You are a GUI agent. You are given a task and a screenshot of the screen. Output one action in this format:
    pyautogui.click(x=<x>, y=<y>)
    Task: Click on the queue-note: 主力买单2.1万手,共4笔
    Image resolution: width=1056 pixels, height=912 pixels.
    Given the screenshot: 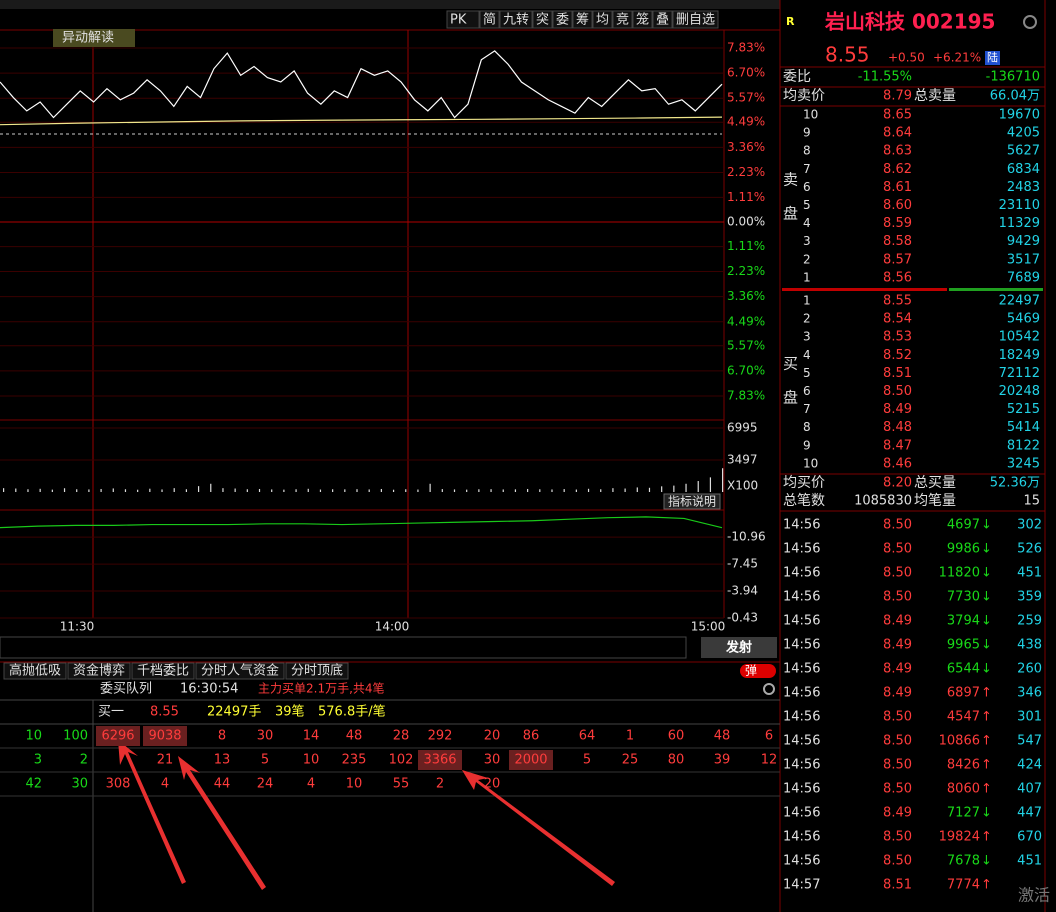 What is the action you would take?
    pyautogui.click(x=321, y=688)
    